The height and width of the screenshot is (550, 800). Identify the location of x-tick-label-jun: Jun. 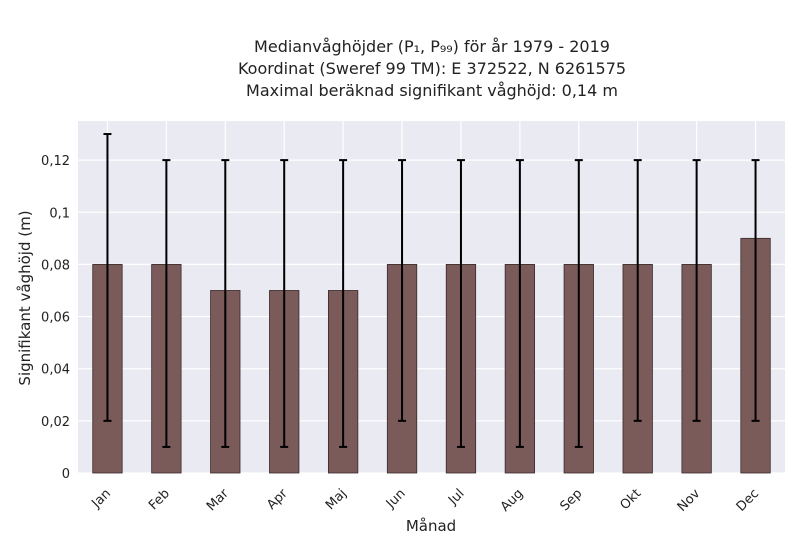
(396, 499).